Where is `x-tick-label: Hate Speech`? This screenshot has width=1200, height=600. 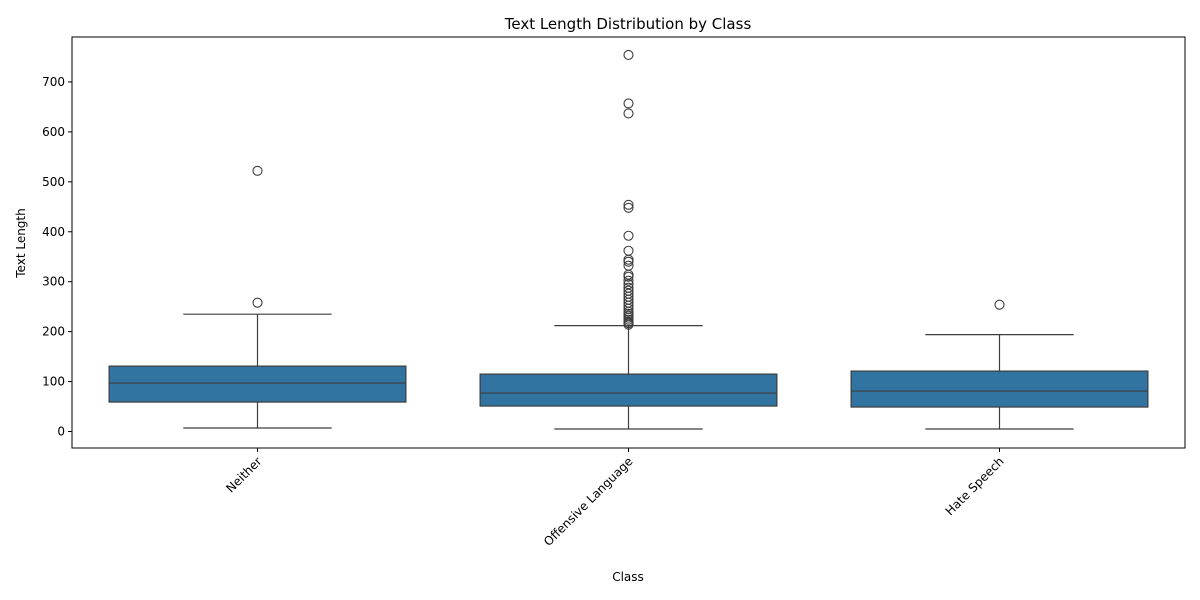 x-tick-label: Hate Speech is located at coordinates (975, 486).